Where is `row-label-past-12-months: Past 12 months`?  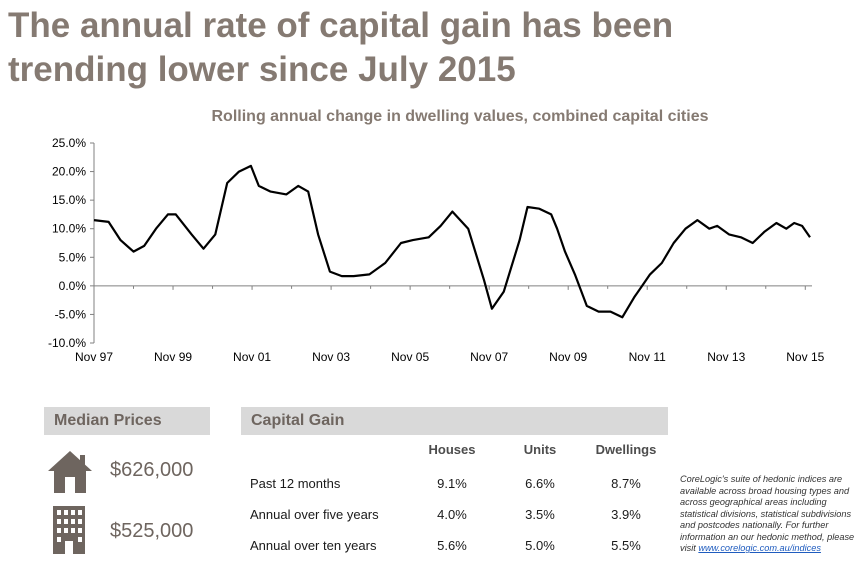 row-label-past-12-months: Past 12 months is located at coordinates (295, 483).